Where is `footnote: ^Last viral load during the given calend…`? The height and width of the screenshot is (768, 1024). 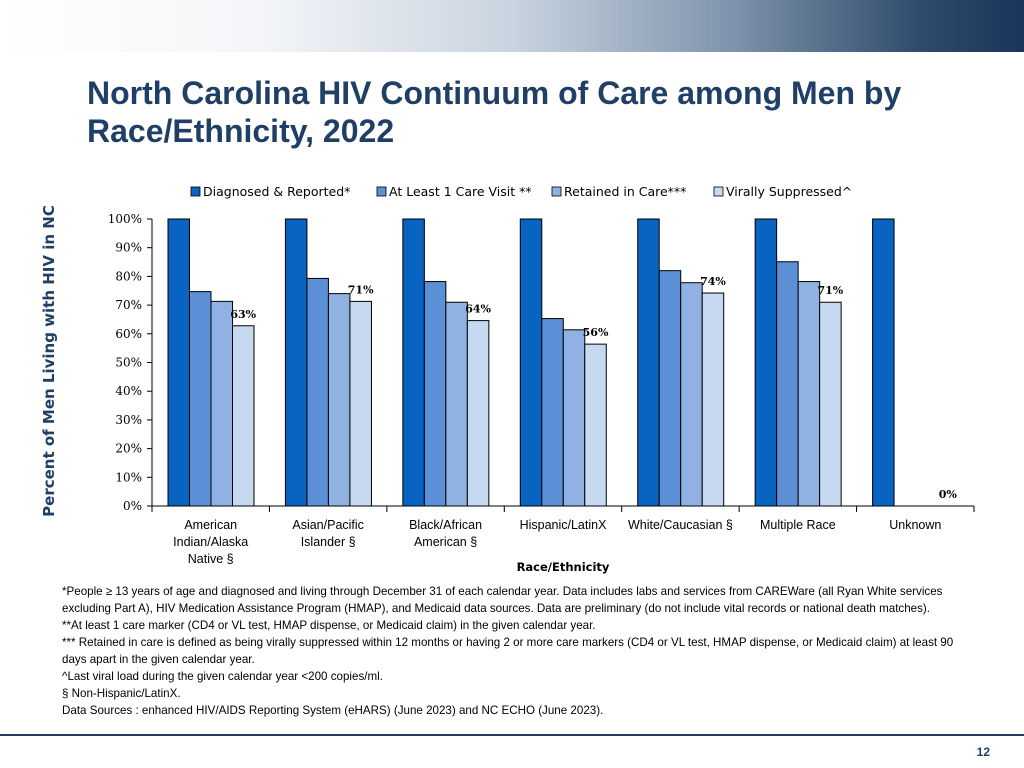
footnote: ^Last viral load during the given calend… is located at coordinates (222, 676).